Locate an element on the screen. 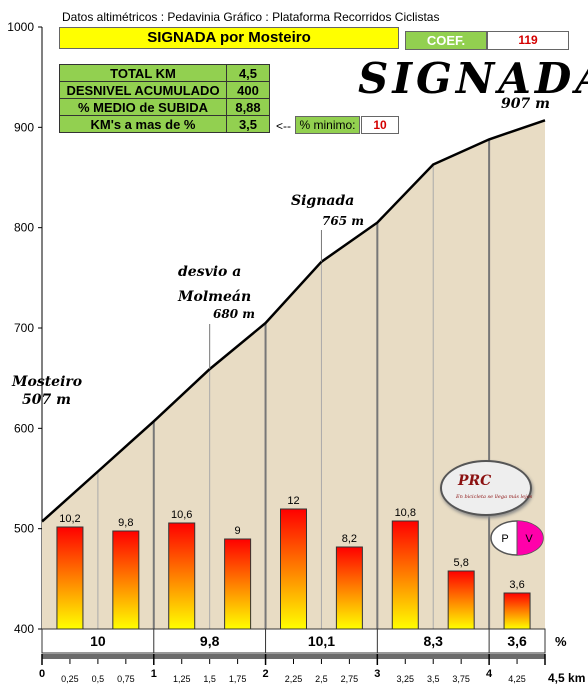 The height and width of the screenshot is (696, 588). pct-min-value: 10 is located at coordinates (380, 125).